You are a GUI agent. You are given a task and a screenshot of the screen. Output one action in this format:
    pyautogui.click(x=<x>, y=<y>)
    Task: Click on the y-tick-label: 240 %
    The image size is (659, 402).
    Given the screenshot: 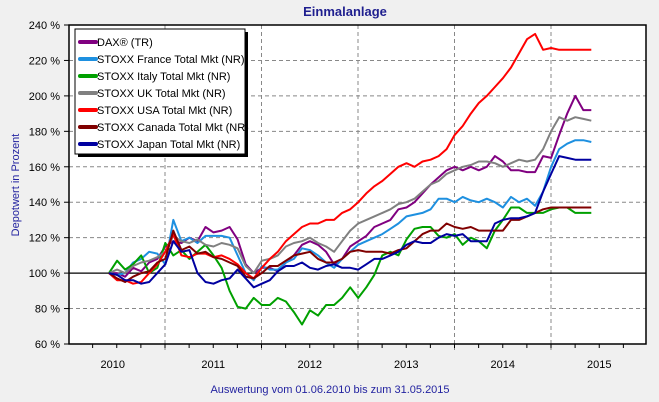 What is the action you would take?
    pyautogui.click(x=44, y=26)
    